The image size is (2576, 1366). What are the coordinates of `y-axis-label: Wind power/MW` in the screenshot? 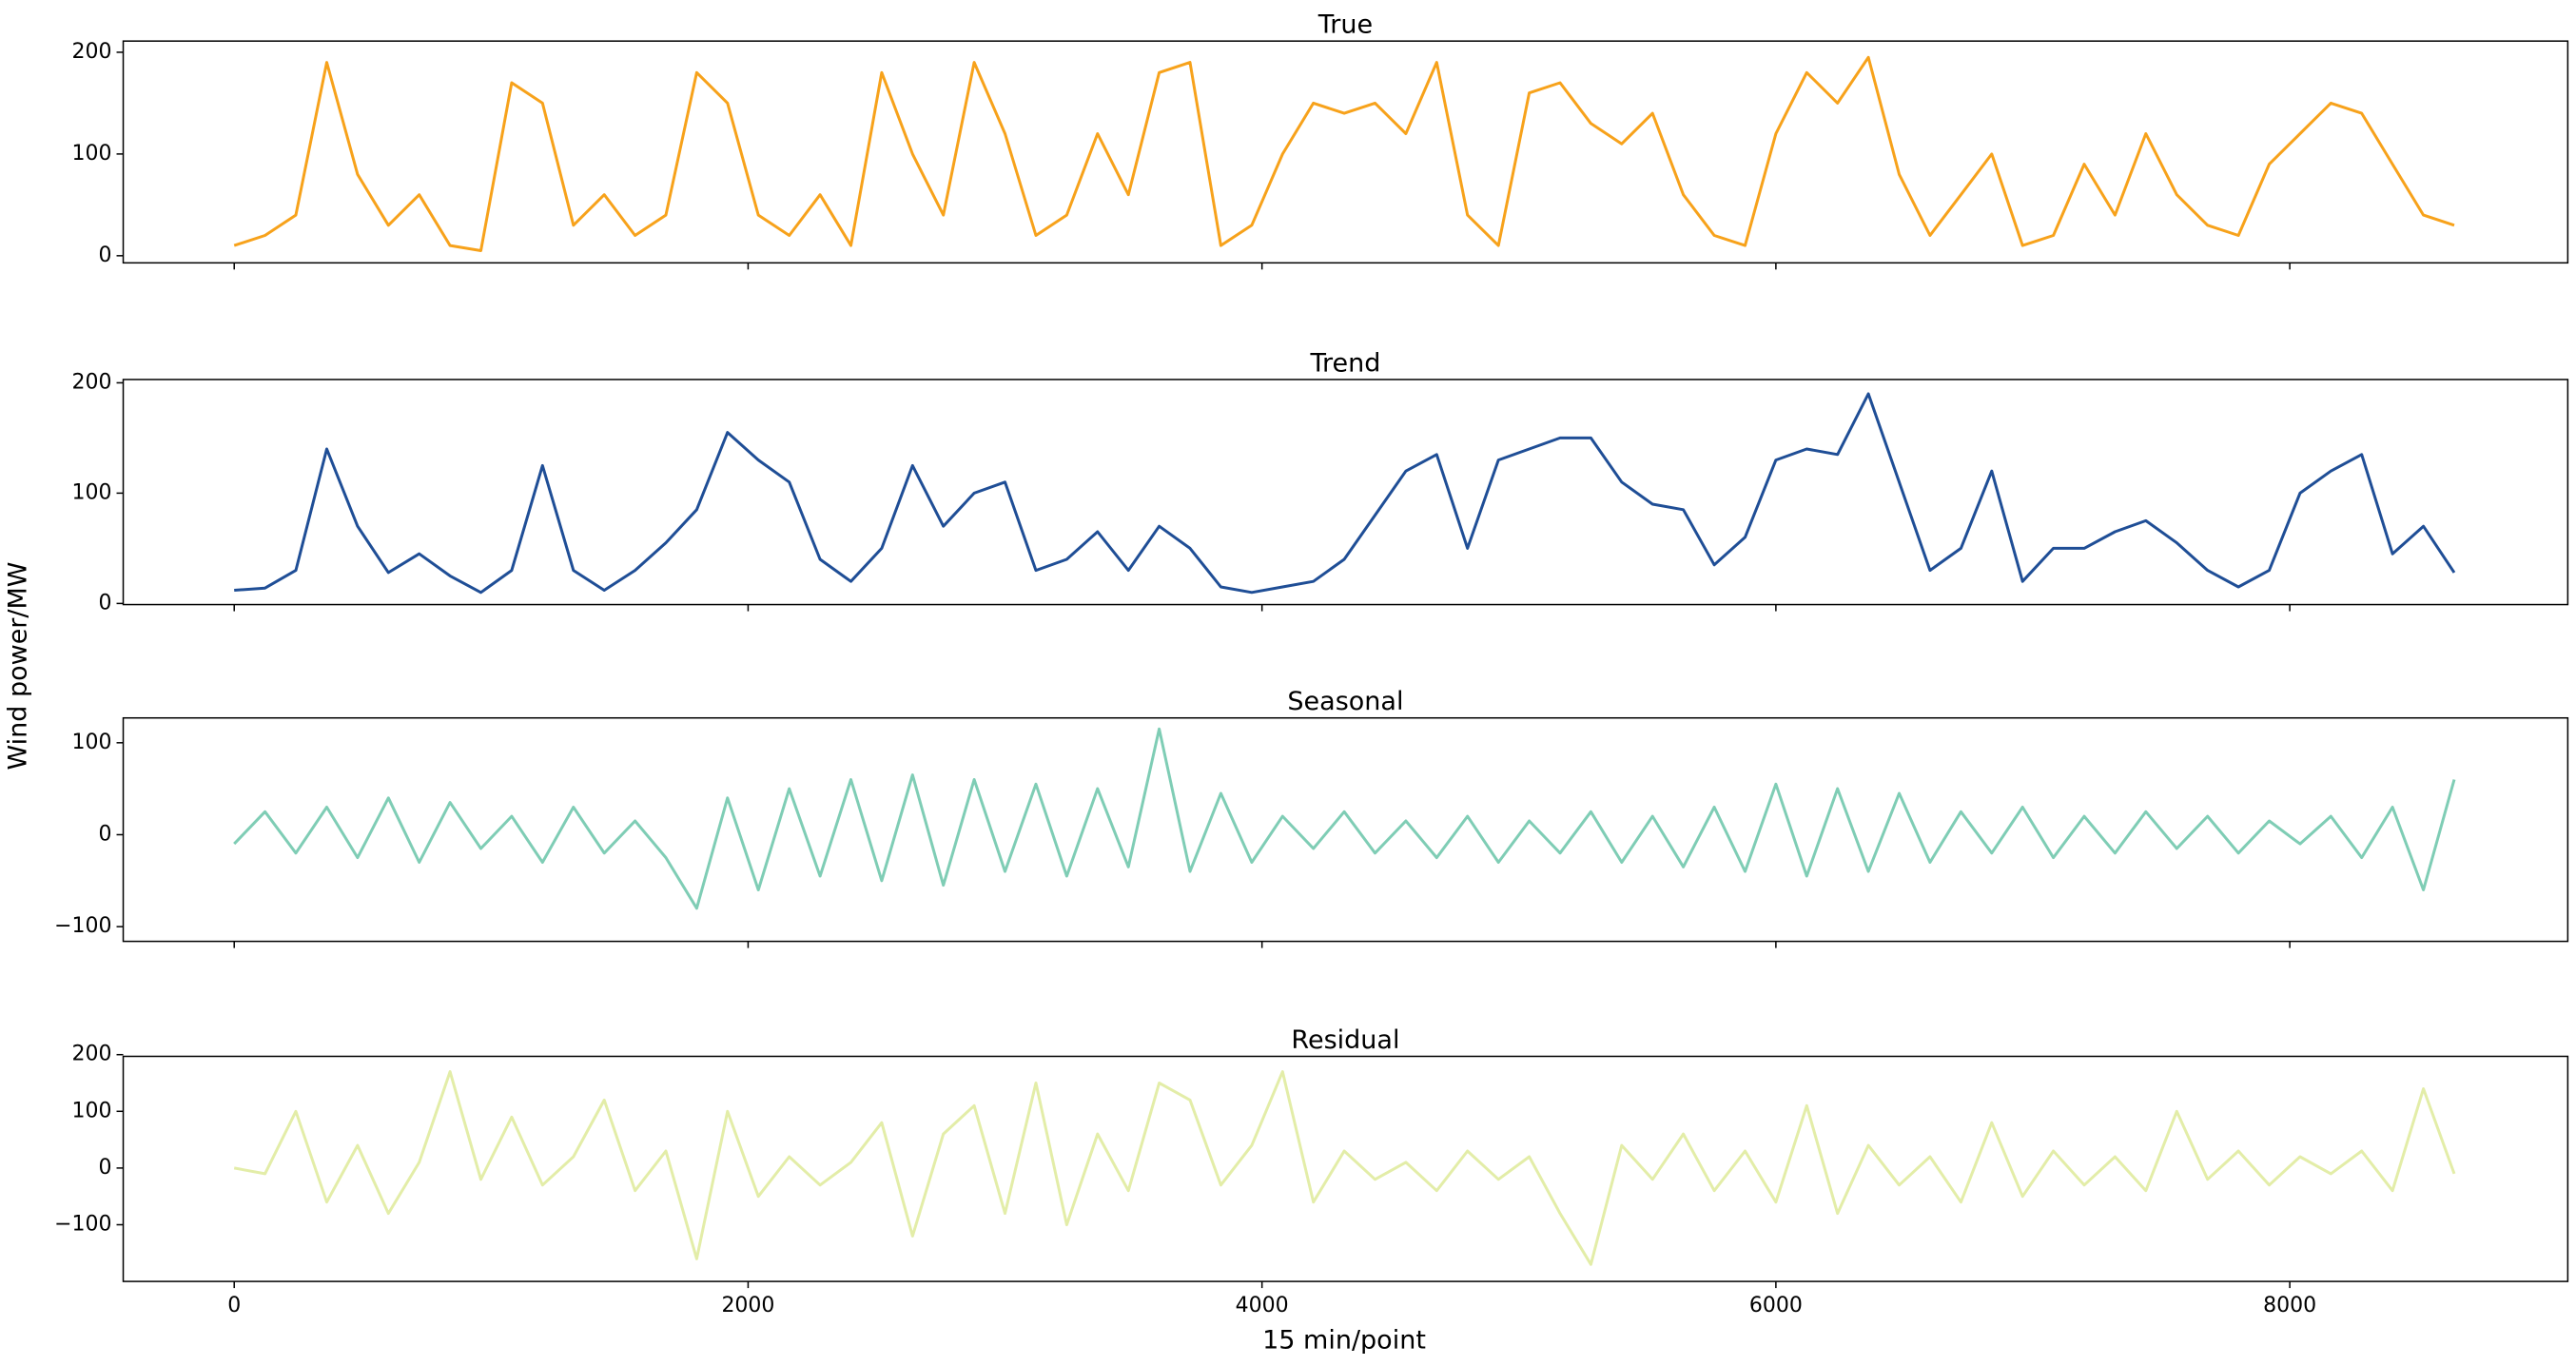 It's located at (19, 666).